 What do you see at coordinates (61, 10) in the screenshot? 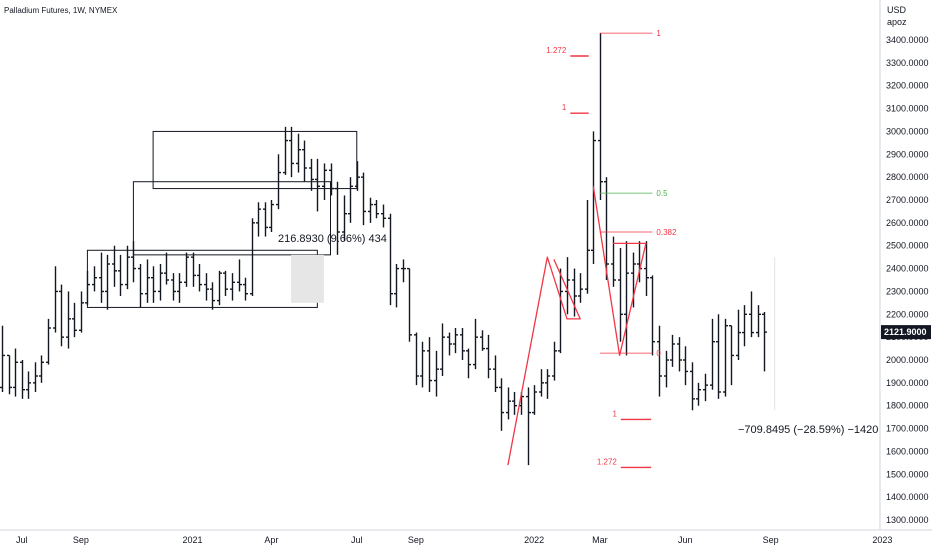
I see `chart-title: Palladium Futures, 1W, NYMEX` at bounding box center [61, 10].